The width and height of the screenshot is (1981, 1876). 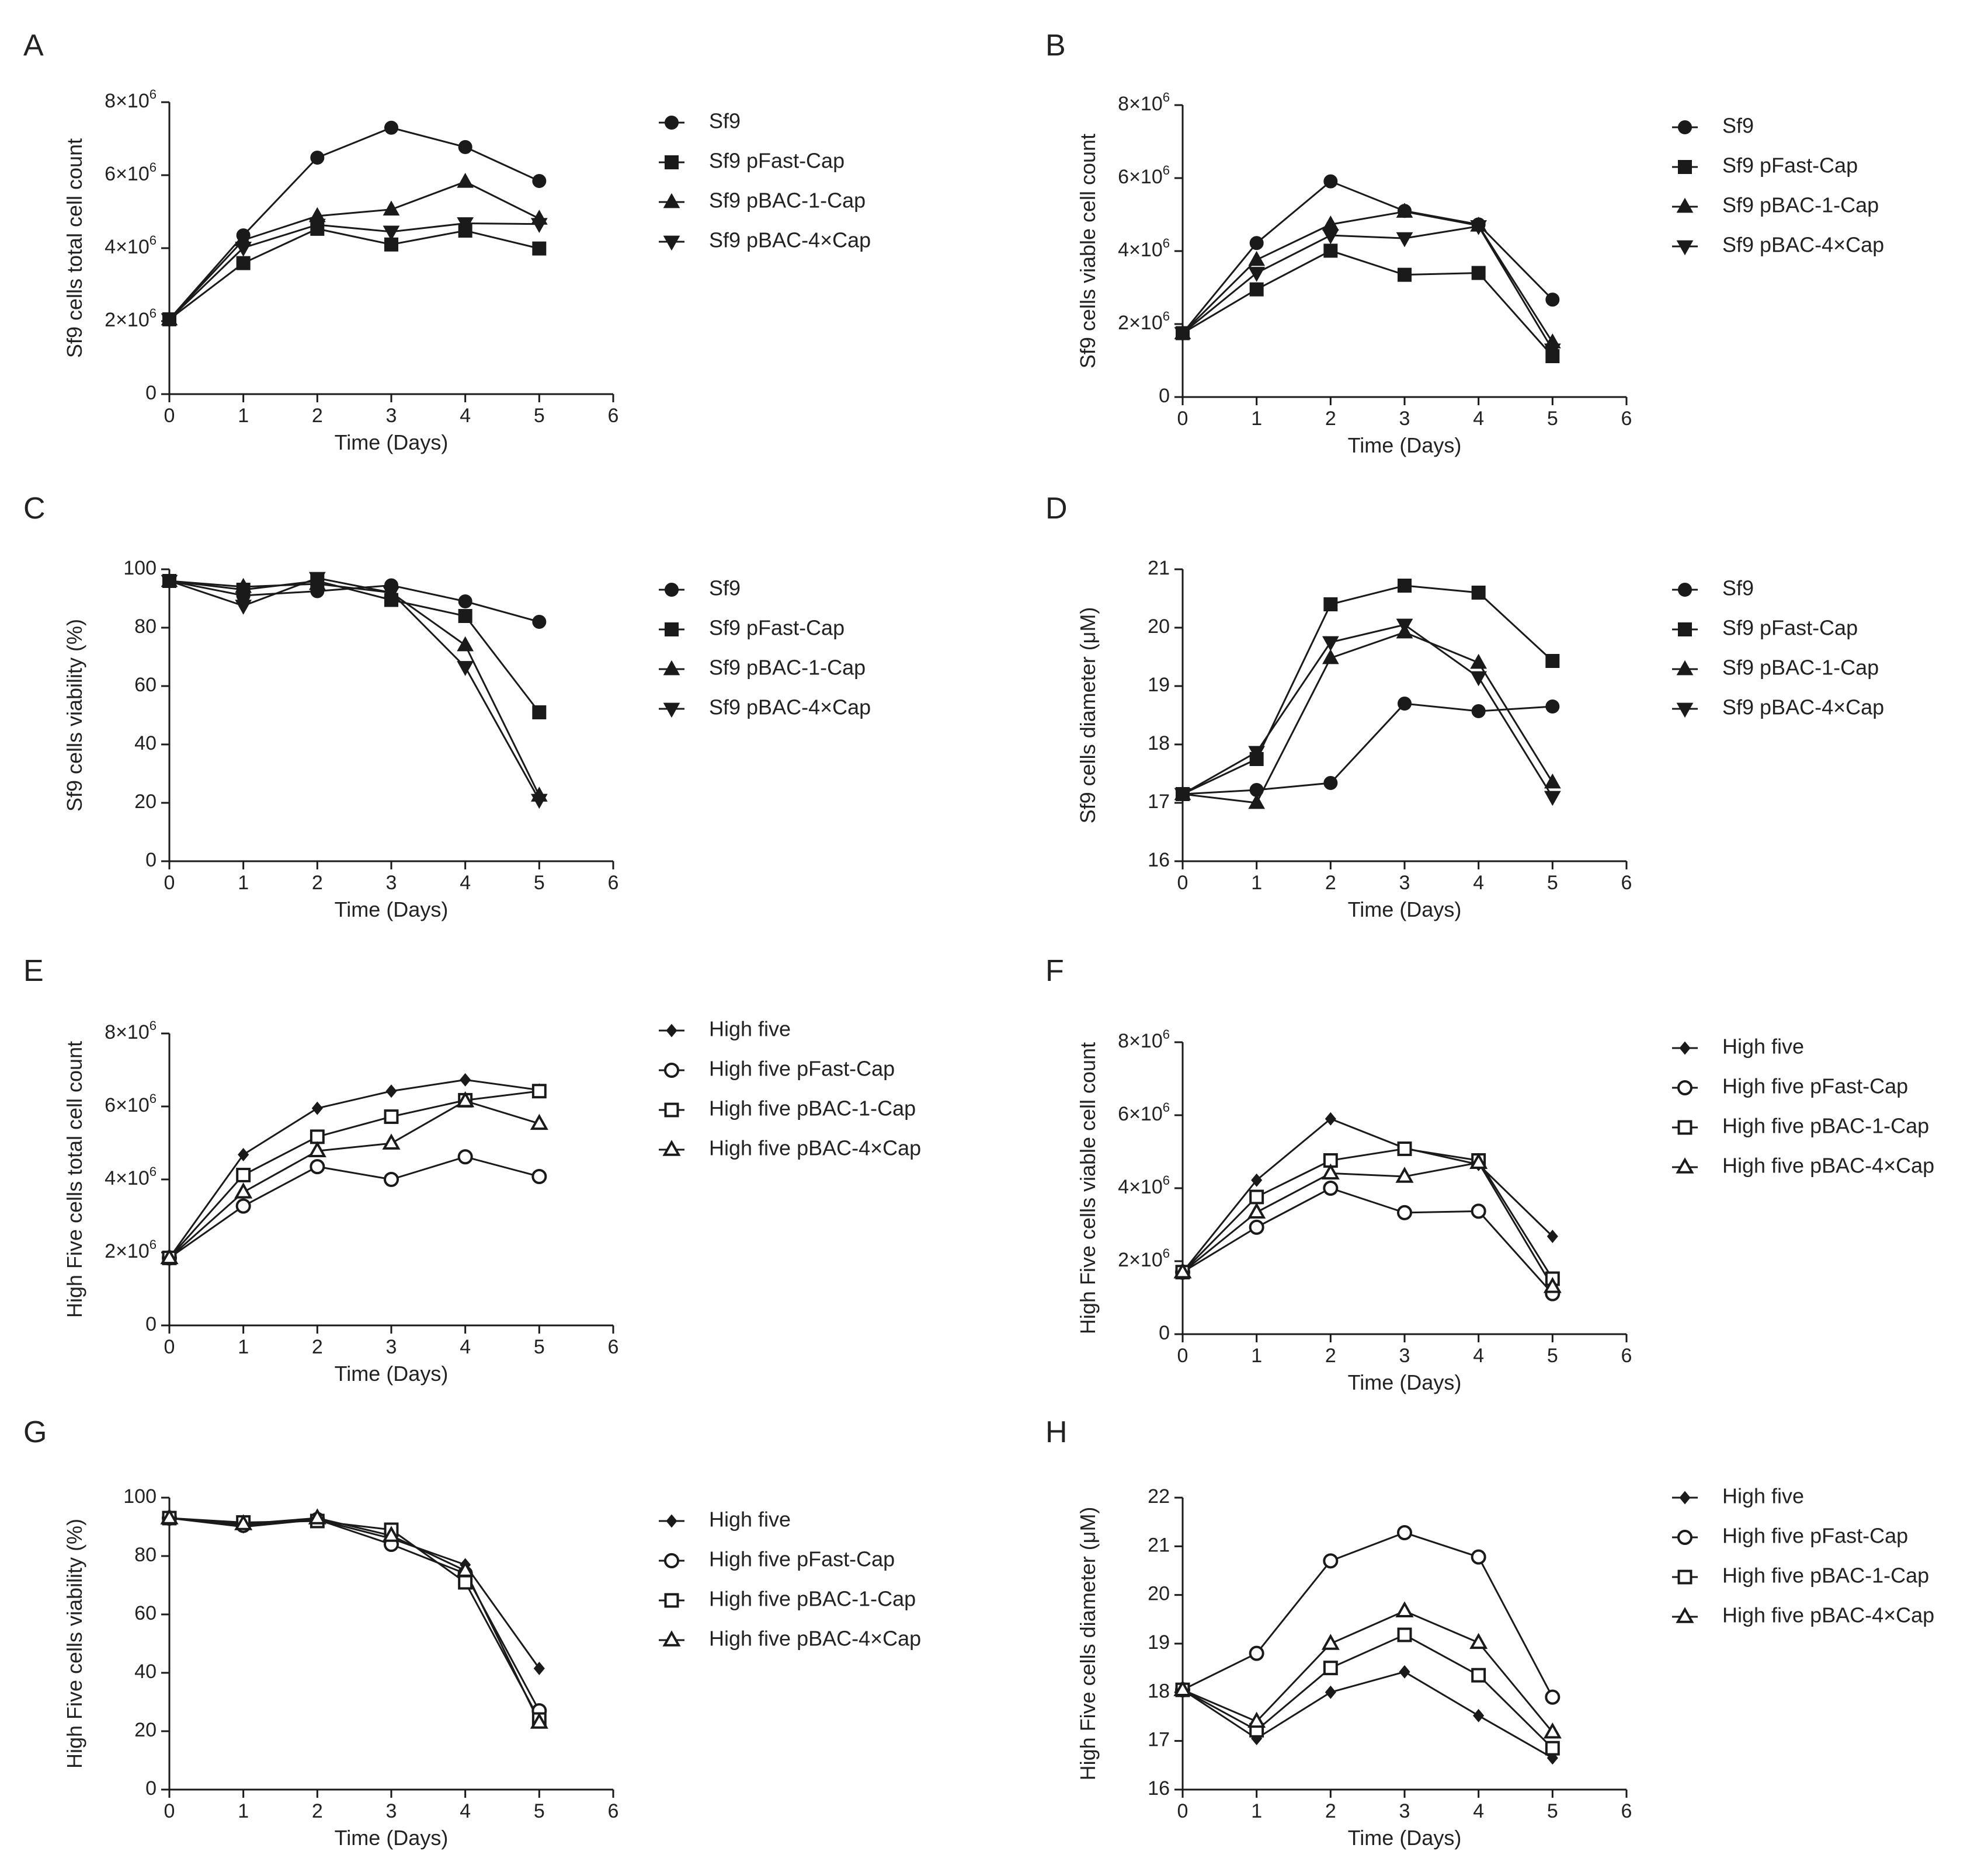 What do you see at coordinates (802, 1559) in the screenshot?
I see `legend-label: High five pFast-Cap` at bounding box center [802, 1559].